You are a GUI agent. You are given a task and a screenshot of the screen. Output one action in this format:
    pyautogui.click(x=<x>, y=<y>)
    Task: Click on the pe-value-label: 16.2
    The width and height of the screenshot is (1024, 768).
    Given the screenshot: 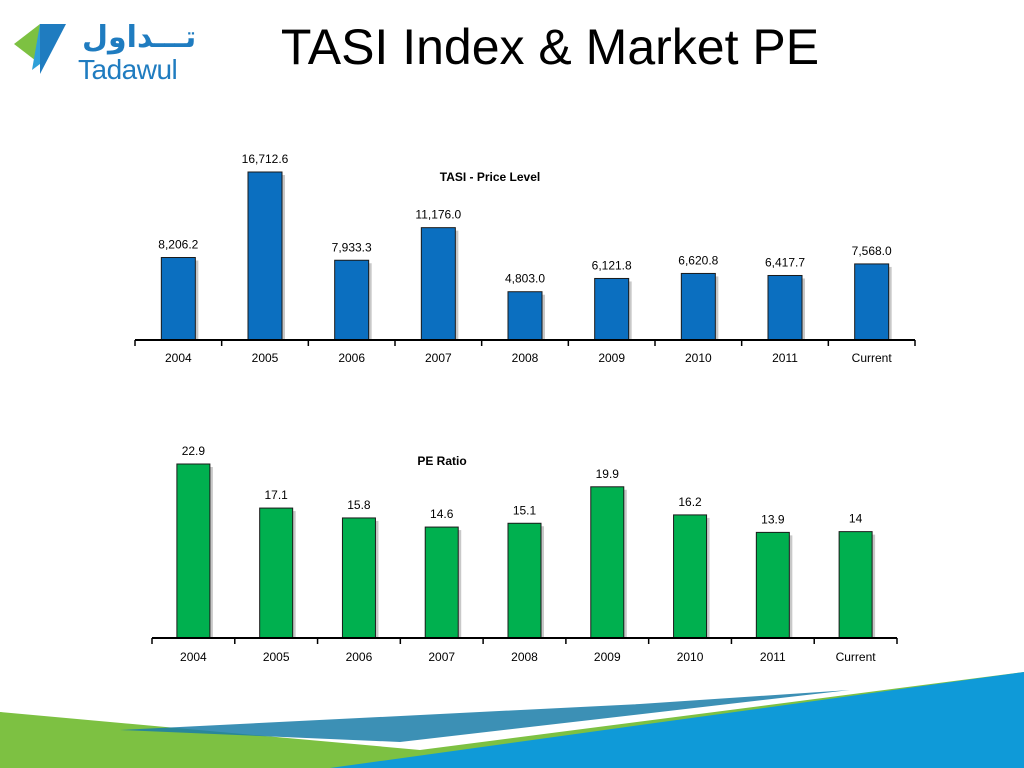 What is the action you would take?
    pyautogui.click(x=690, y=502)
    